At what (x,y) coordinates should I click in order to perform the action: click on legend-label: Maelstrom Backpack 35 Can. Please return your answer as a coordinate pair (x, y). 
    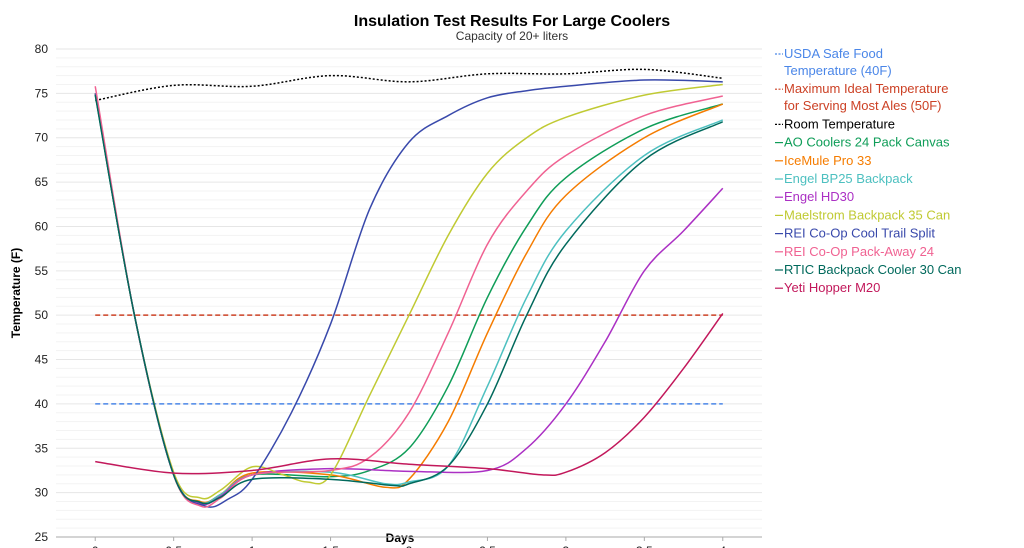
    Looking at the image, I should click on (867, 214).